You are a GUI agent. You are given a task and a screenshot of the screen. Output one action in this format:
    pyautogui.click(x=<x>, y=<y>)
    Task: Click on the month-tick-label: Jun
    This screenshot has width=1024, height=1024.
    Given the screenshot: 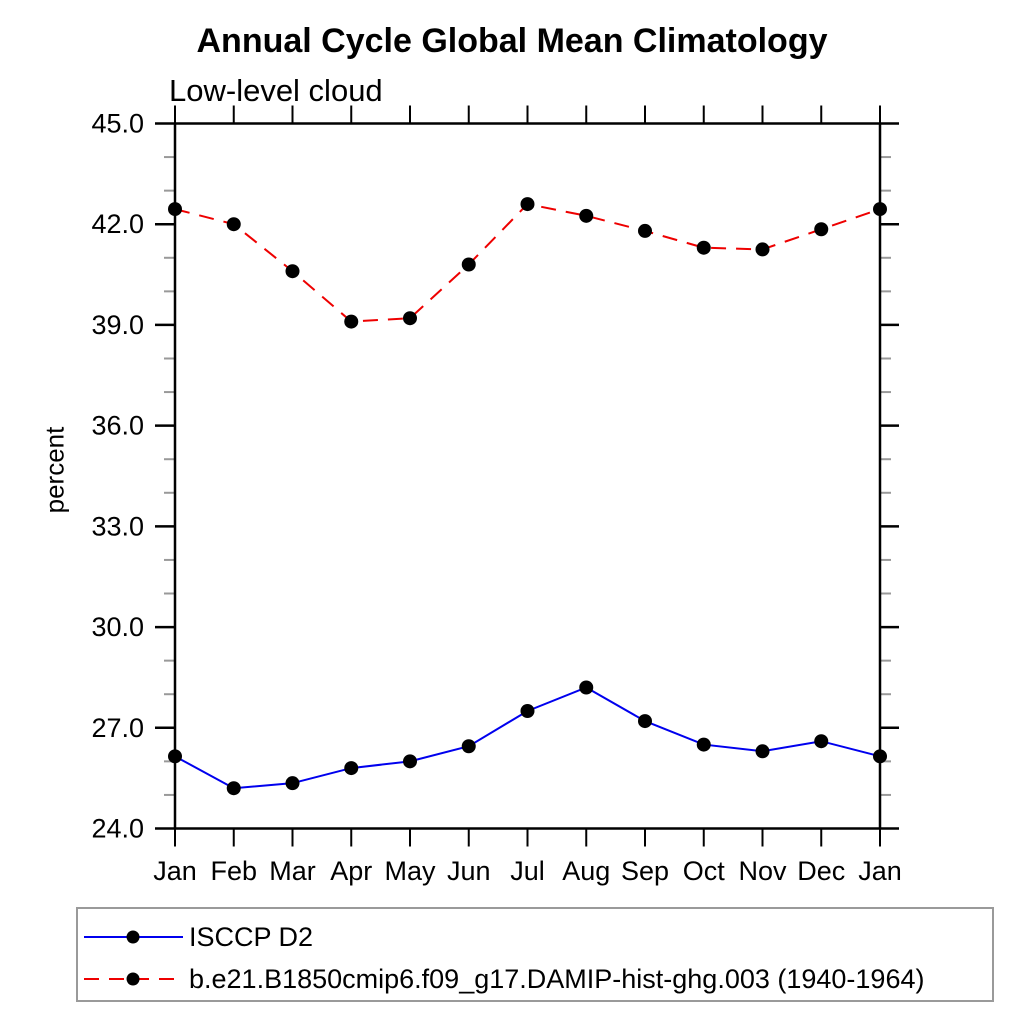 What is the action you would take?
    pyautogui.click(x=469, y=871)
    